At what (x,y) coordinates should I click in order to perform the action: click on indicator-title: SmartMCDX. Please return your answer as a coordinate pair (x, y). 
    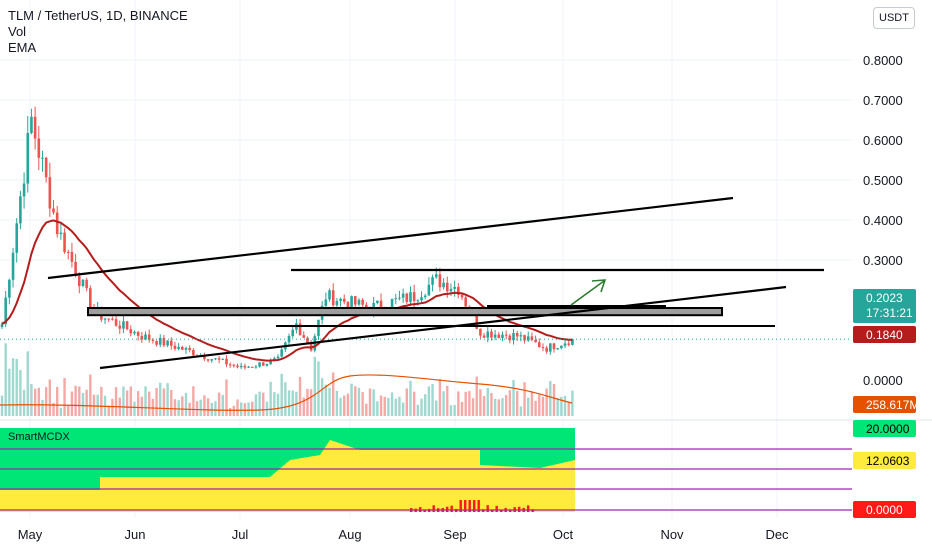
    Looking at the image, I should click on (39, 437).